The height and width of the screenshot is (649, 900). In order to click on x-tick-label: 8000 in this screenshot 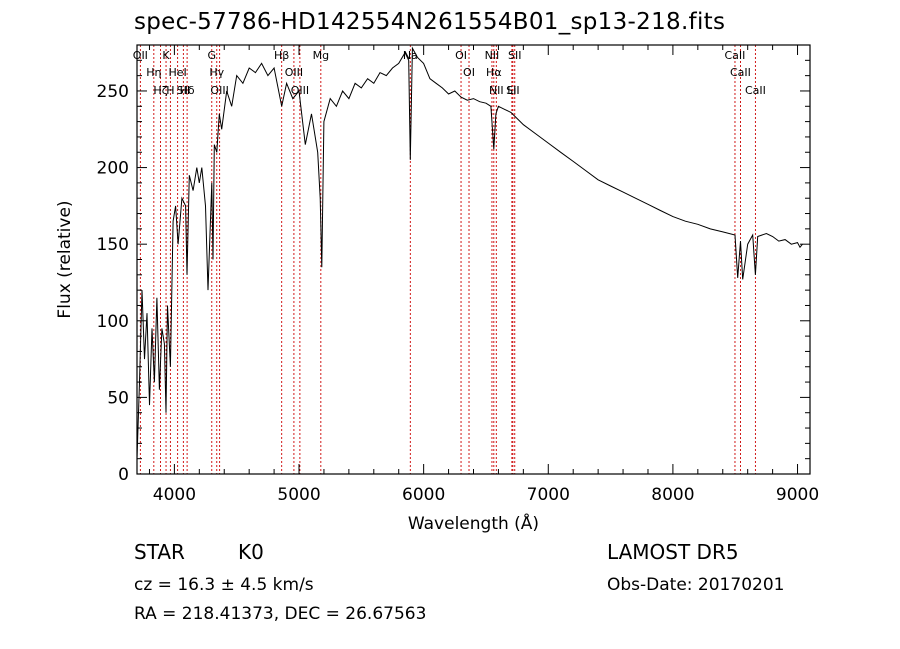, I will do `click(672, 495)`.